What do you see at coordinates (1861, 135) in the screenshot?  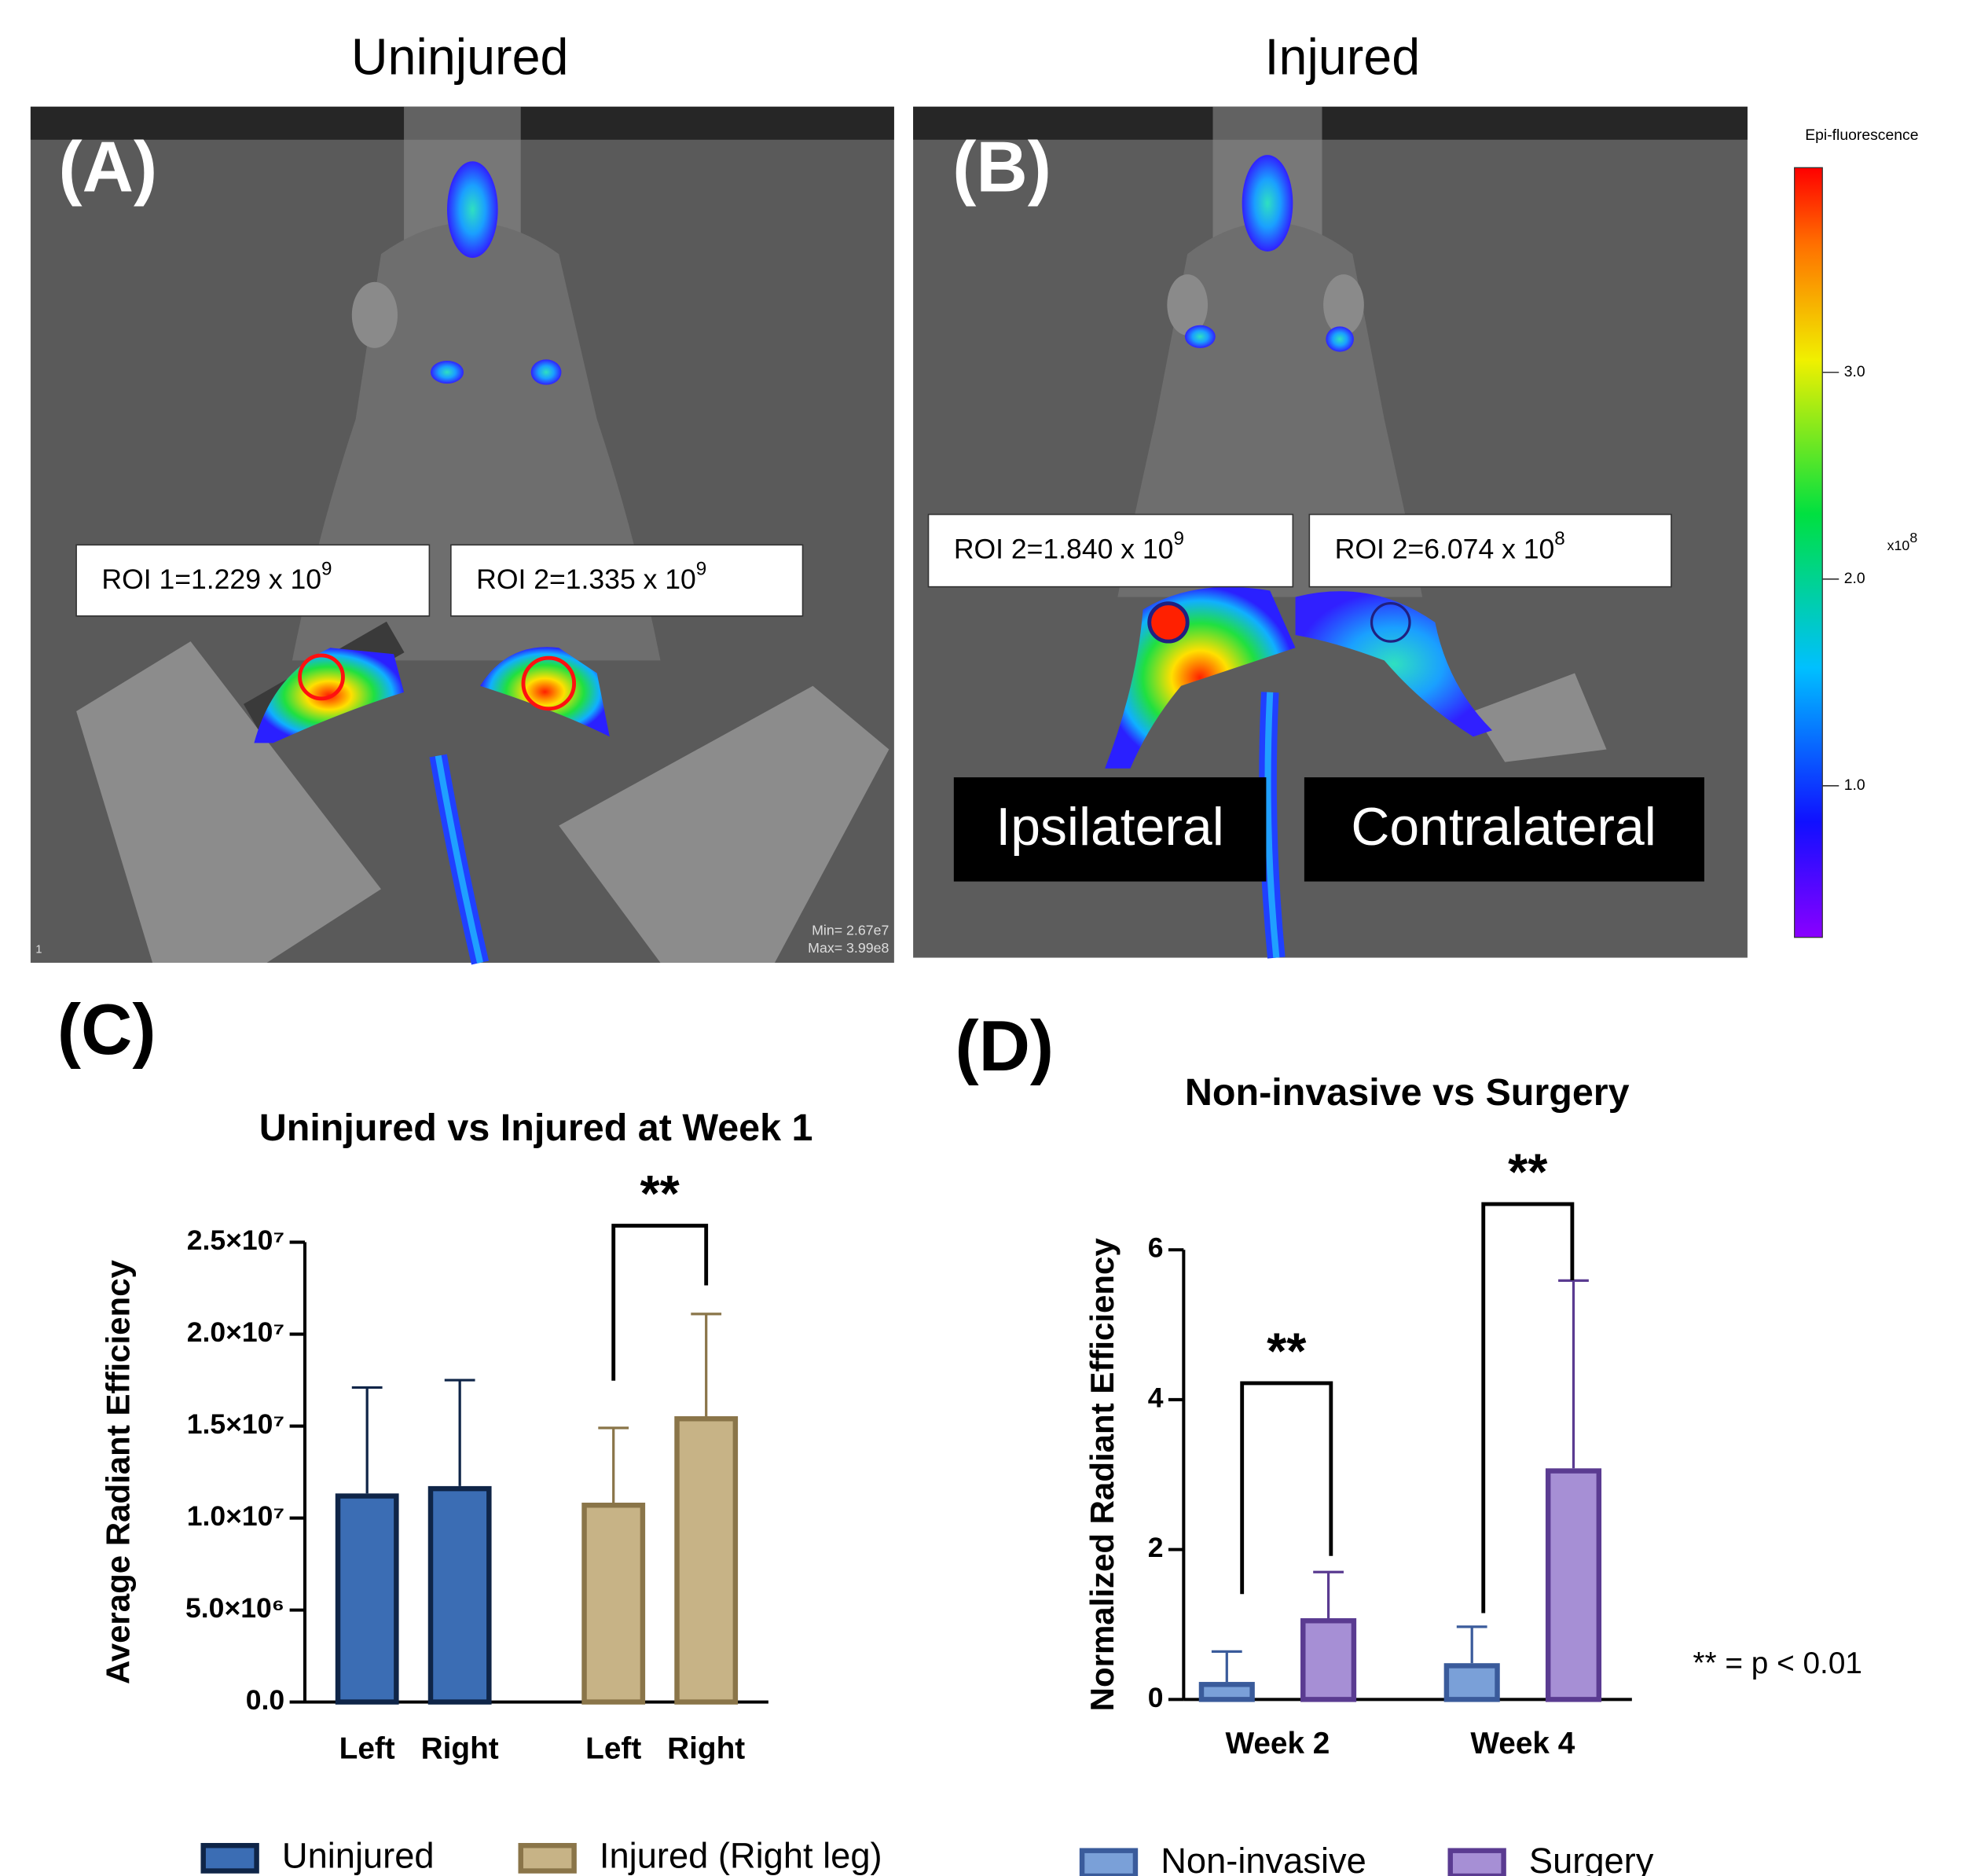 I see `colorbar-title: Epi-fluorescence` at bounding box center [1861, 135].